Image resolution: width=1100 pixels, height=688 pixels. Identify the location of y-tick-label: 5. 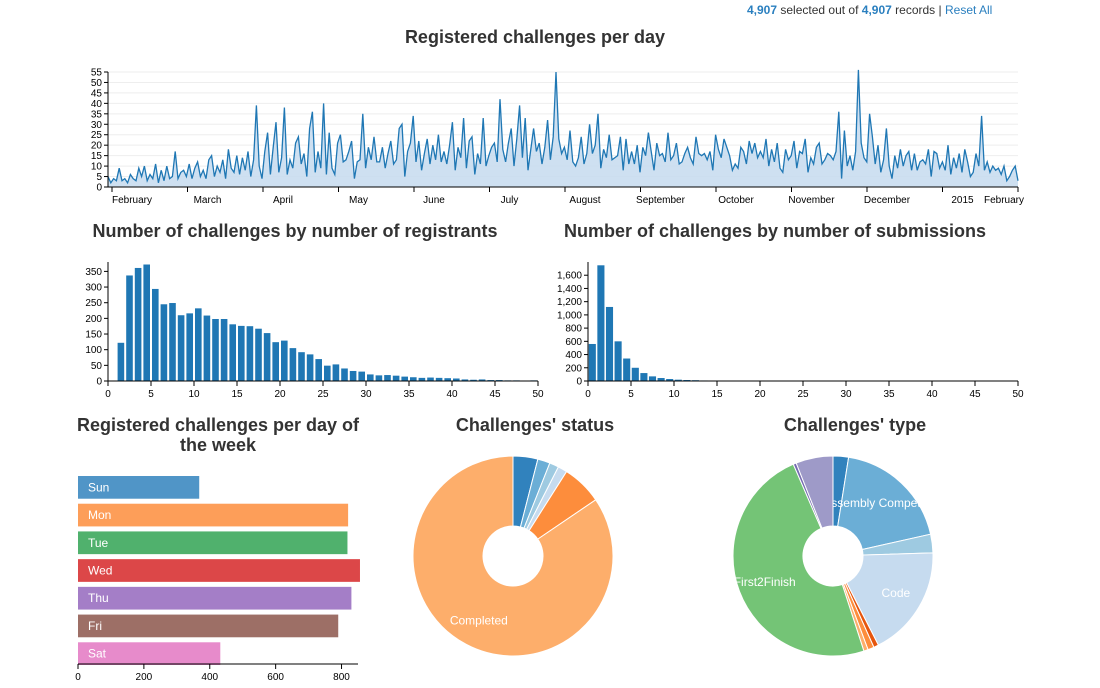
(99, 177).